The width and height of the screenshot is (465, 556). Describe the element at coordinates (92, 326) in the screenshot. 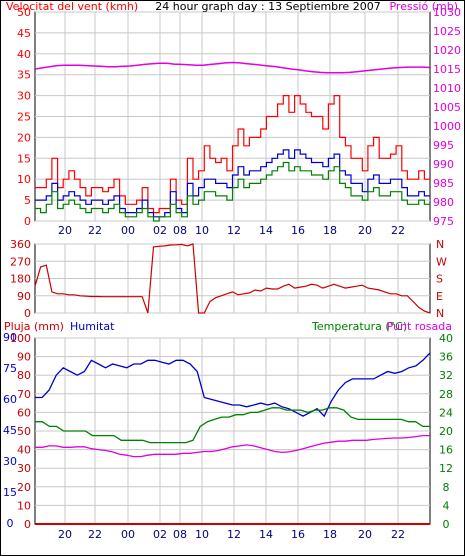

I see `humidity-title: Humitat` at that location.